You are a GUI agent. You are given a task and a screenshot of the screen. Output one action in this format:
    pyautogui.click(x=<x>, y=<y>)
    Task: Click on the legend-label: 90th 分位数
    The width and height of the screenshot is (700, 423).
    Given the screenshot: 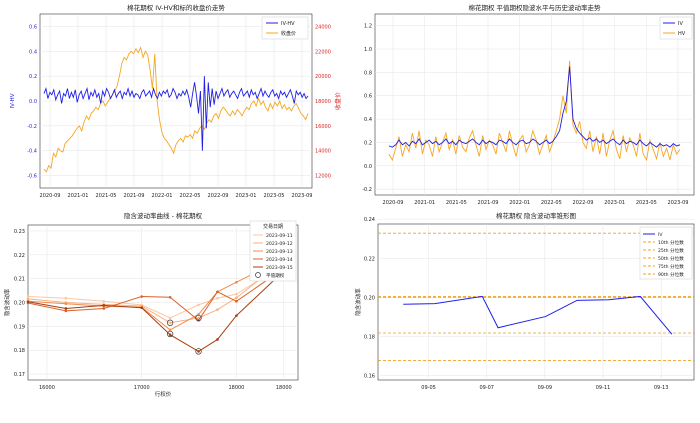 What is the action you would take?
    pyautogui.click(x=671, y=274)
    